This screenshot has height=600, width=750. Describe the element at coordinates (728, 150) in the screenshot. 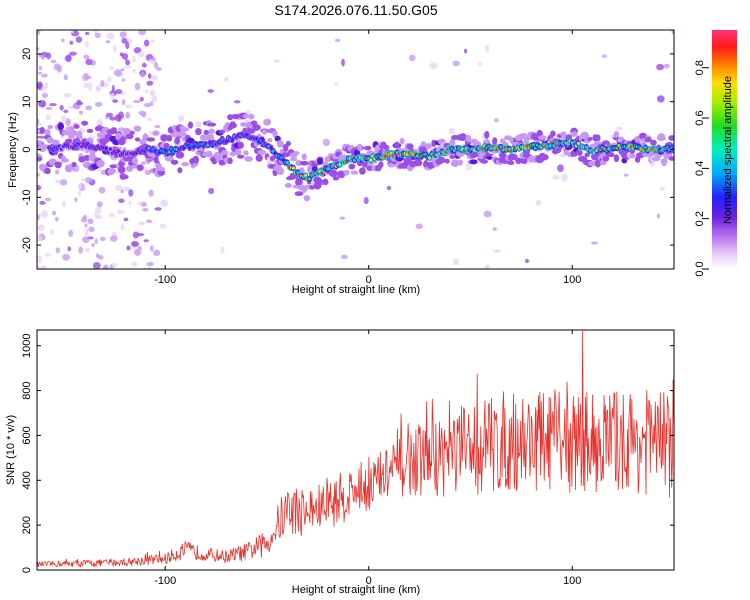

I see `colorbar-label: Normalized spectral amplitude` at that location.